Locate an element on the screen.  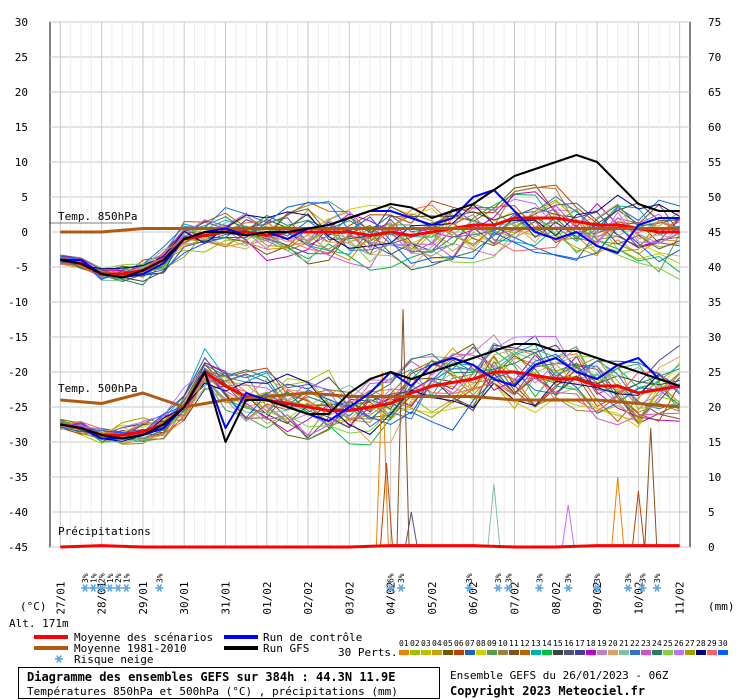
pert-number: 17 is located at coordinates (580, 643).